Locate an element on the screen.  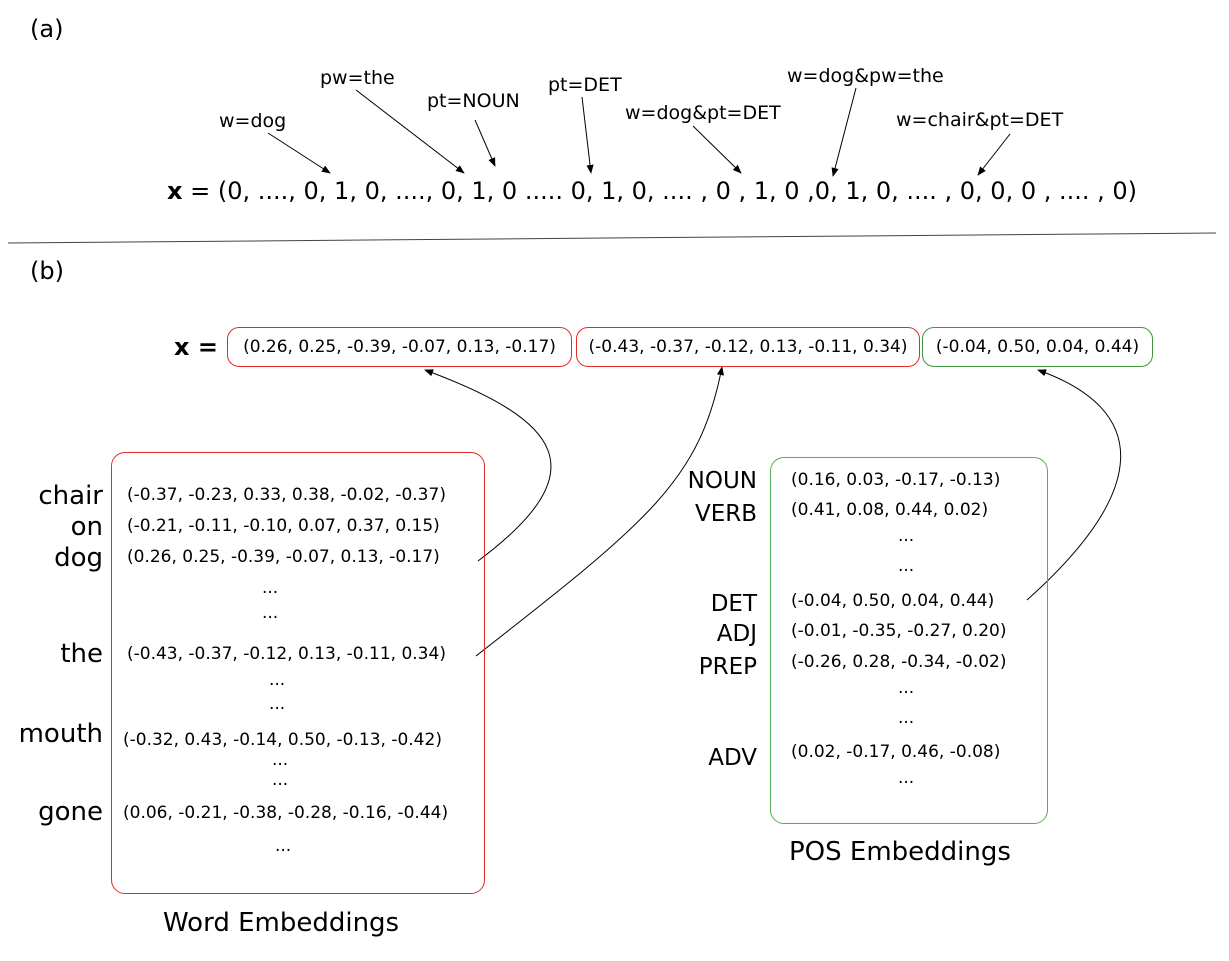
arrow-w-dog-pw-the is located at coordinates (844, 132).